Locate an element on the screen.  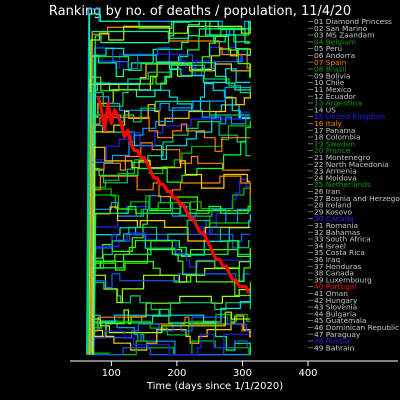
rank-label: 38 Canada is located at coordinates (334, 273).